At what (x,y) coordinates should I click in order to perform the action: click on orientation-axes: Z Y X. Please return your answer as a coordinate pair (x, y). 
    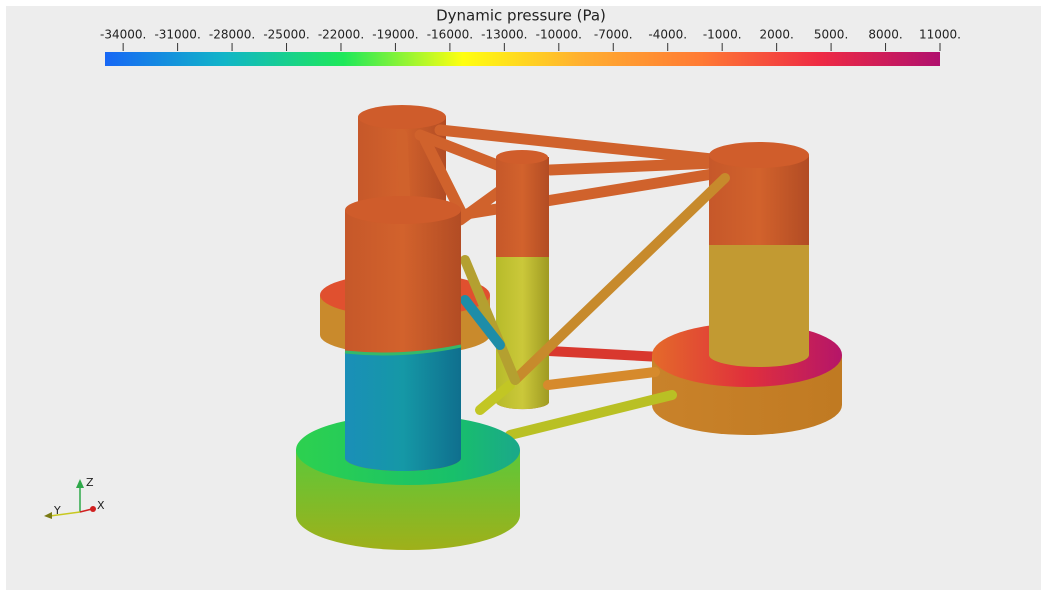
    Looking at the image, I should click on (74, 497).